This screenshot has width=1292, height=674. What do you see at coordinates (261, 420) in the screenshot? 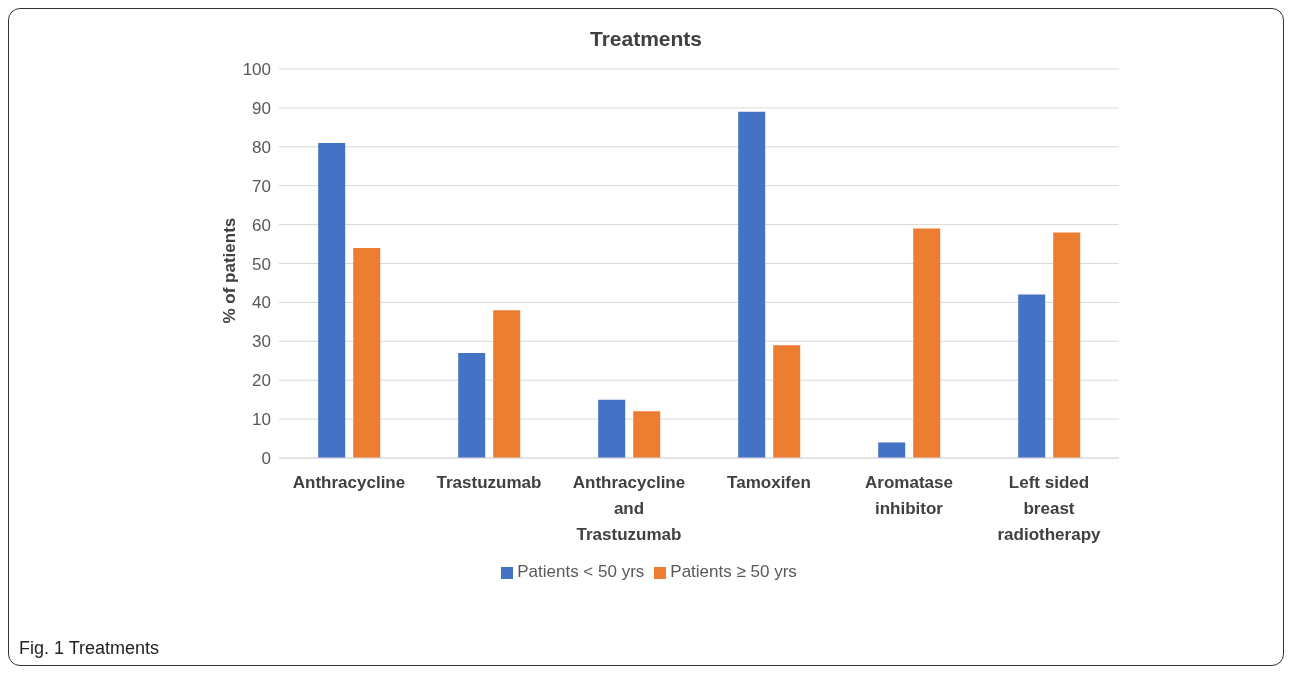
I see `y-tick-label: 10` at bounding box center [261, 420].